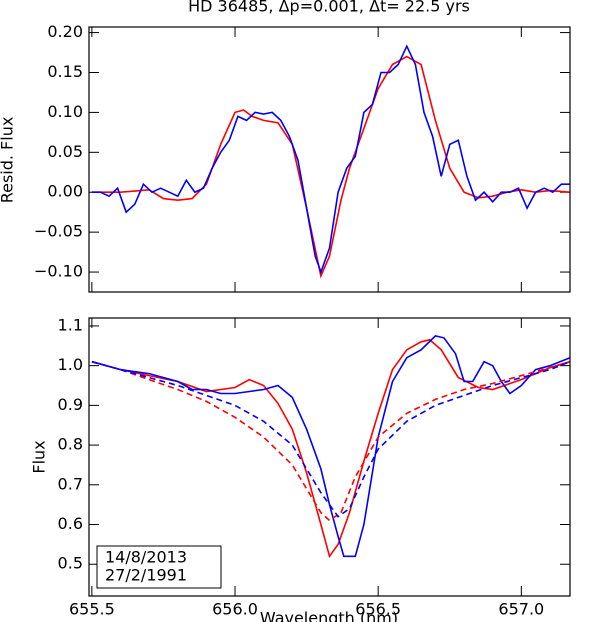  Describe the element at coordinates (70, 364) in the screenshot. I see `y-tick-label: 1.0` at that location.